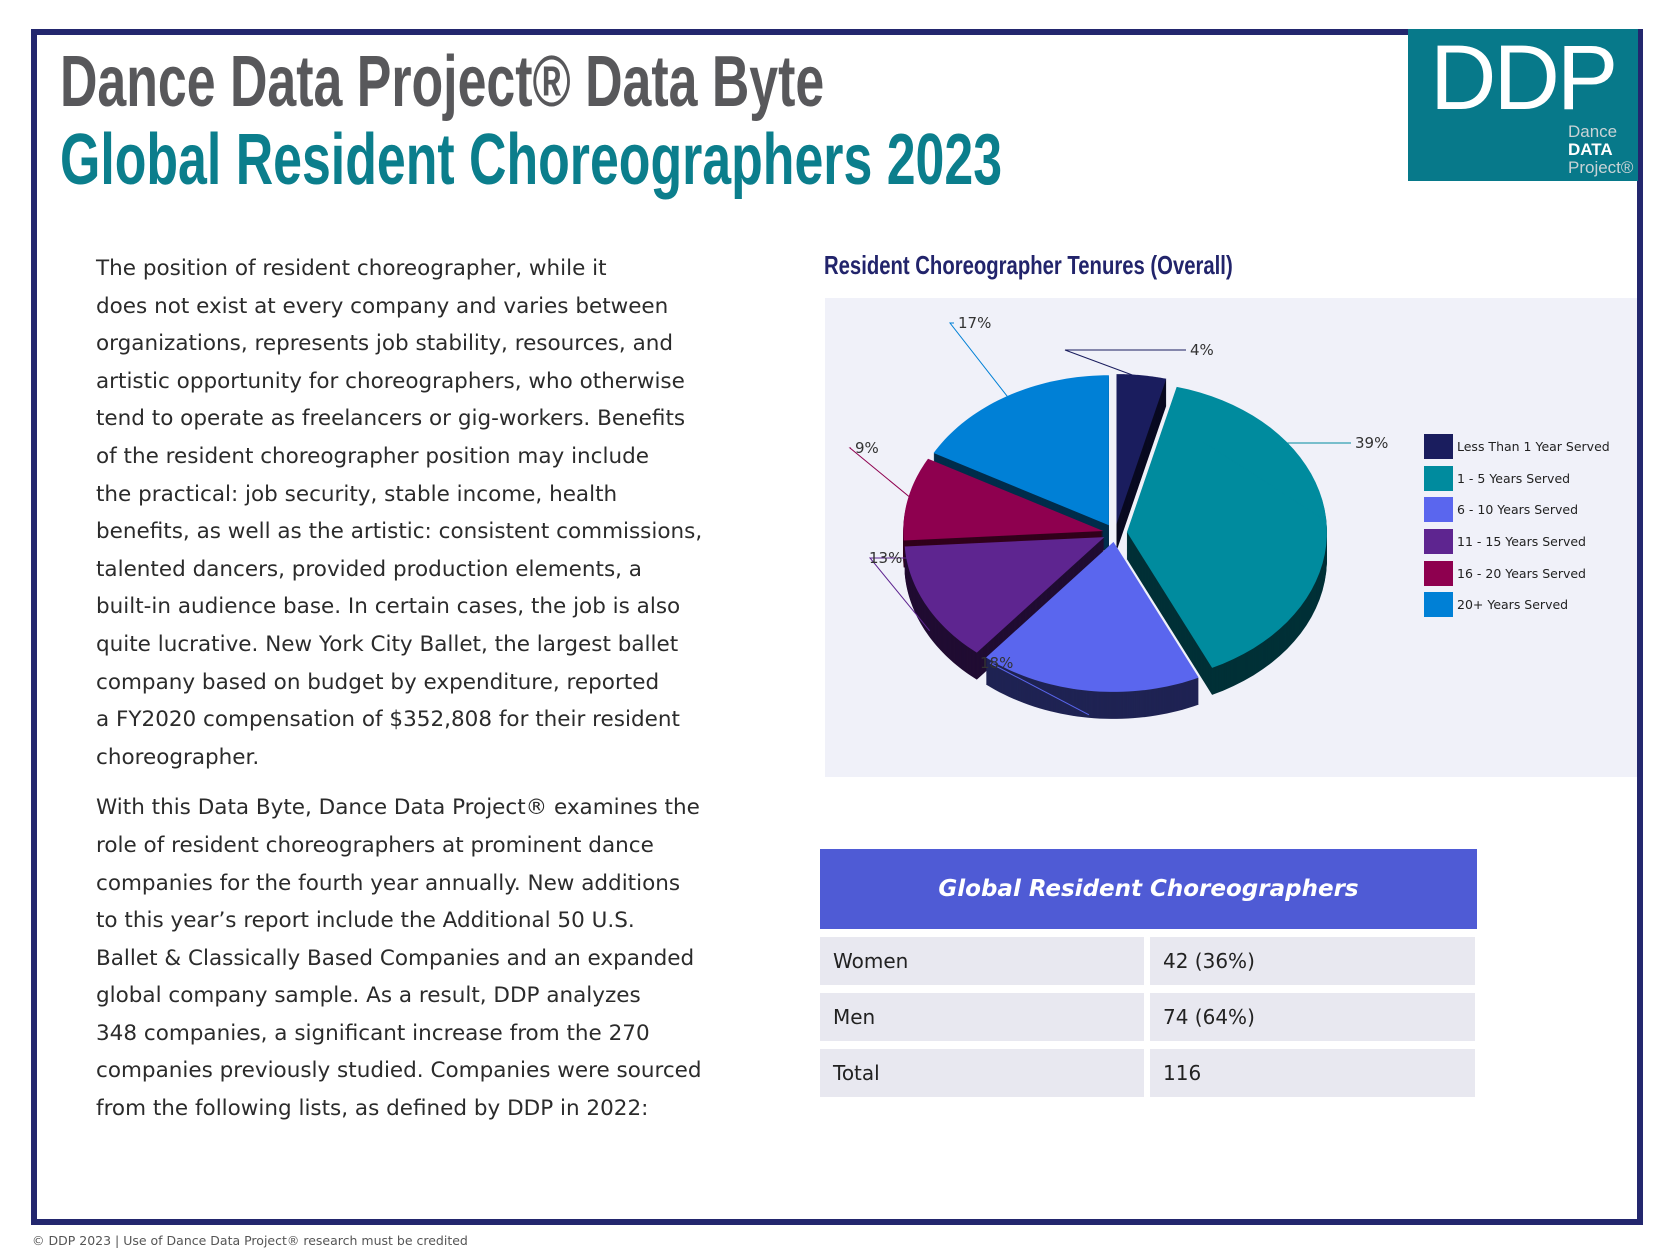  Describe the element at coordinates (982, 961) in the screenshot. I see `row-label: Women` at that location.